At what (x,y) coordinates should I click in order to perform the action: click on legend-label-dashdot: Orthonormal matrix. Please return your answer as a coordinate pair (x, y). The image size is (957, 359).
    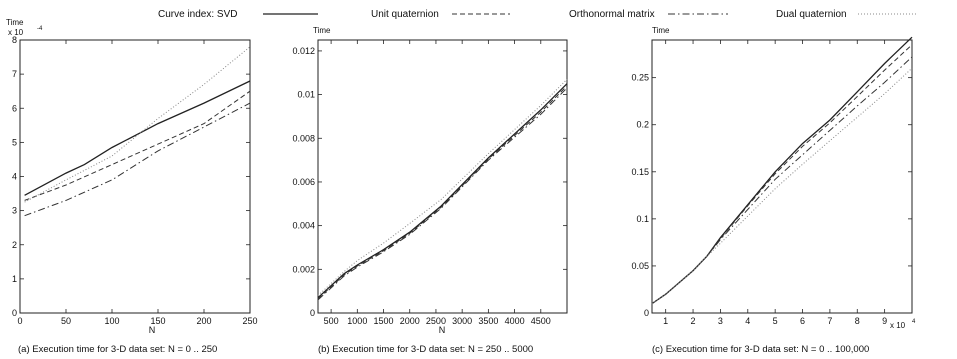
    Looking at the image, I should click on (612, 14).